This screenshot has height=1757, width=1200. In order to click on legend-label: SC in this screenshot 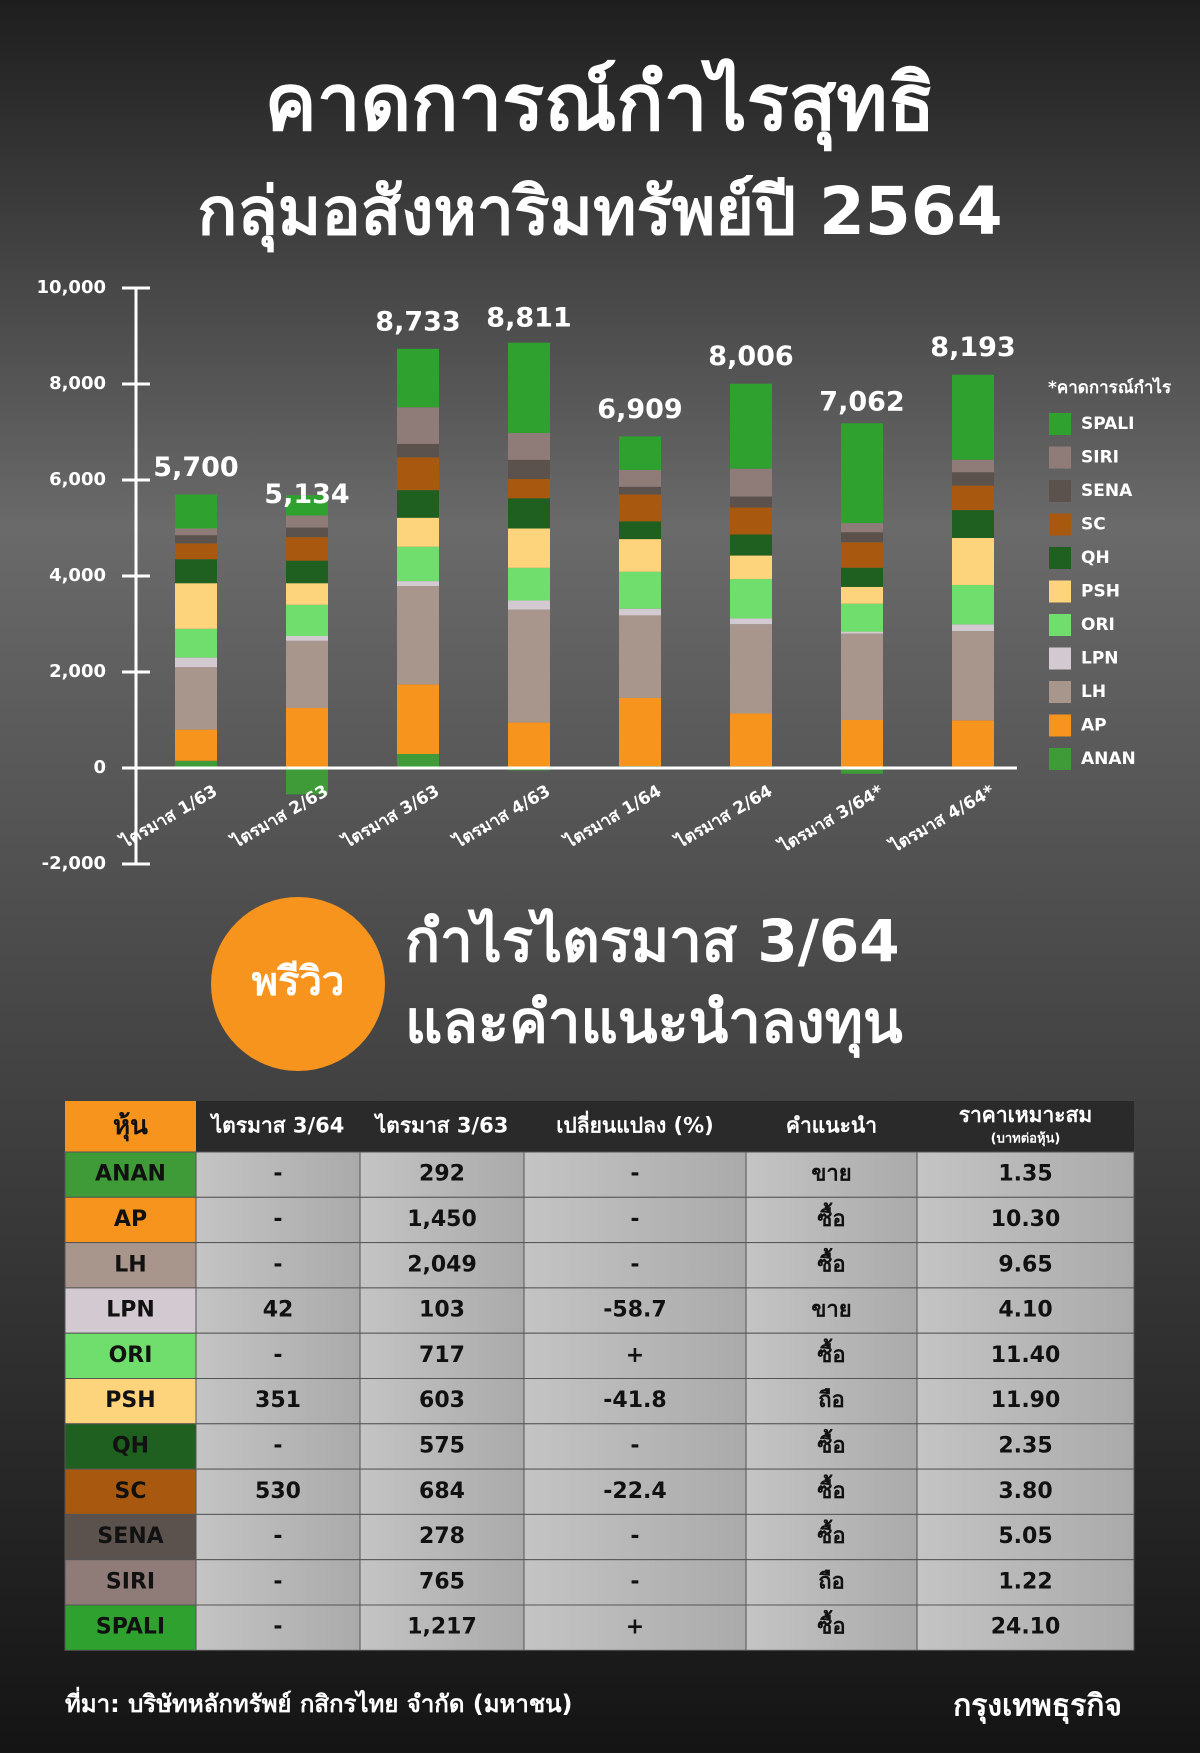, I will do `click(1093, 525)`.